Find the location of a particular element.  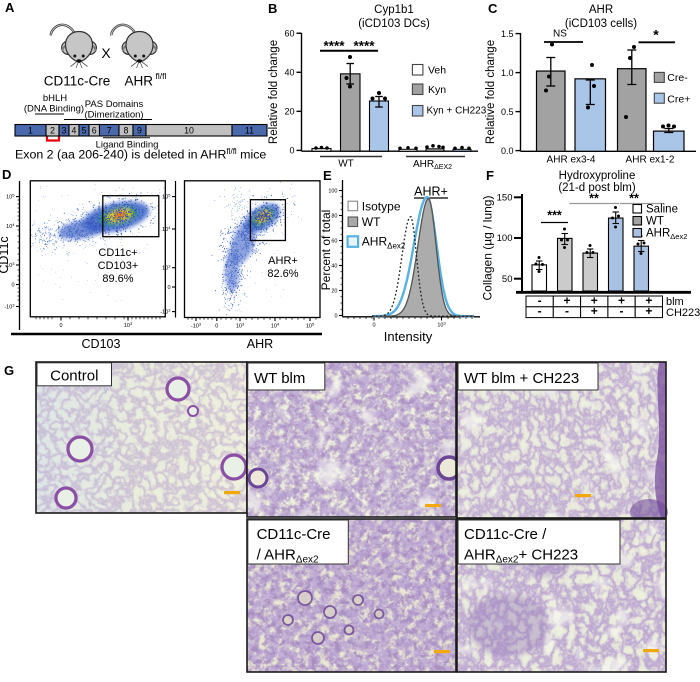

svg-text: blm is located at coordinates (675, 302).